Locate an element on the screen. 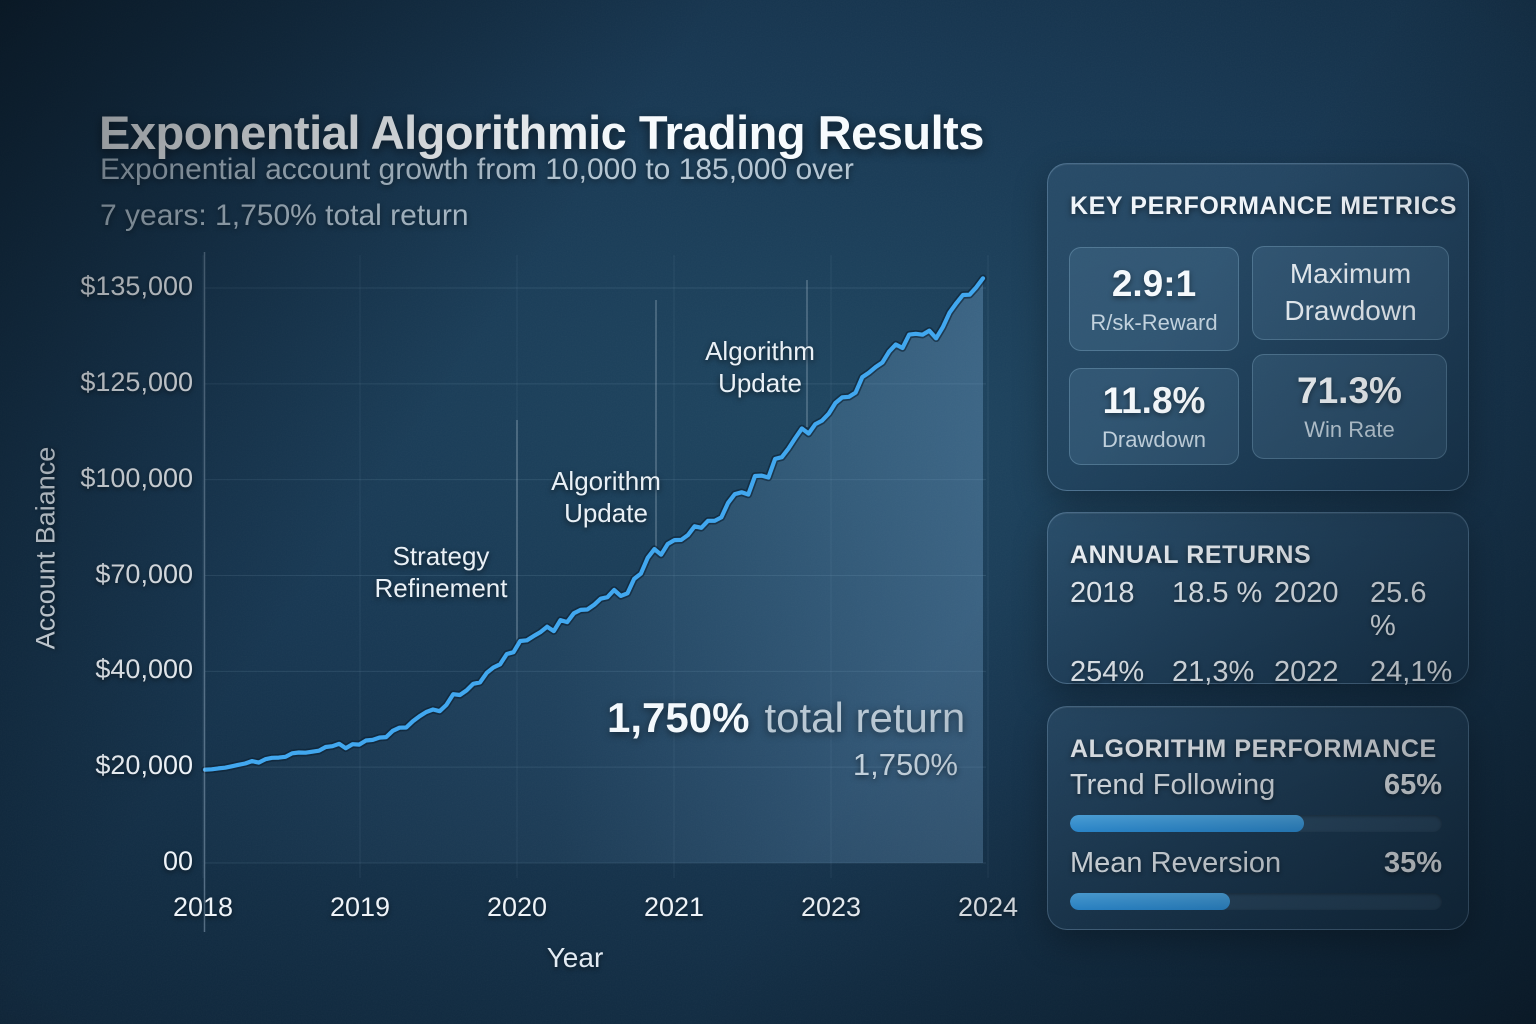 The image size is (1536, 1024). mean-reversion-progress-bar is located at coordinates (1256, 901).